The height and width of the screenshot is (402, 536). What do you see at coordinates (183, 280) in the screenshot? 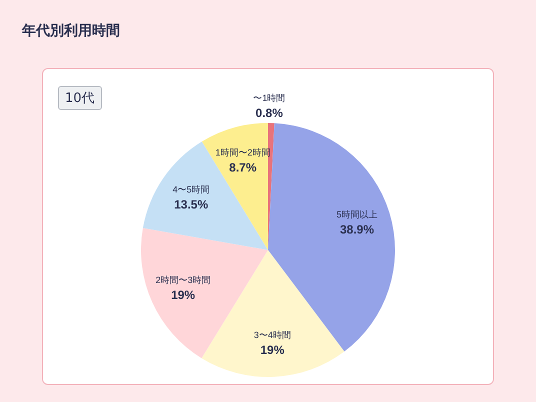
I see `slice-label: 2時間〜3時間` at bounding box center [183, 280].